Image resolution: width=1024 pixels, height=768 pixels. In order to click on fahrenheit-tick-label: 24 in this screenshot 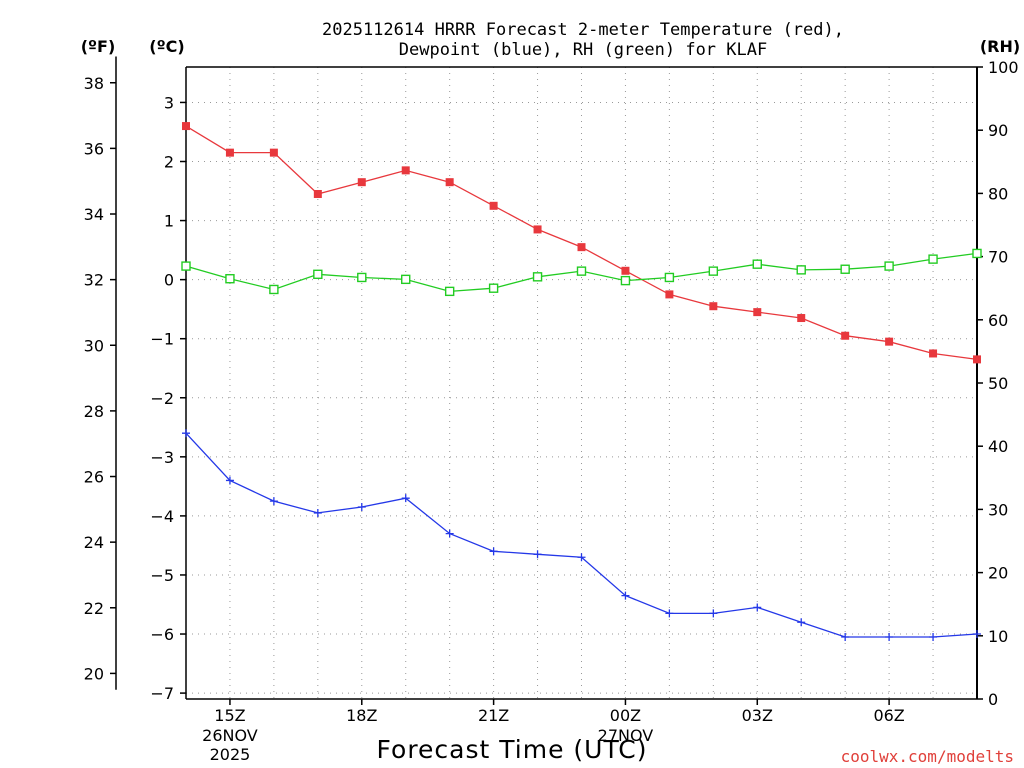, I will do `click(94, 542)`.